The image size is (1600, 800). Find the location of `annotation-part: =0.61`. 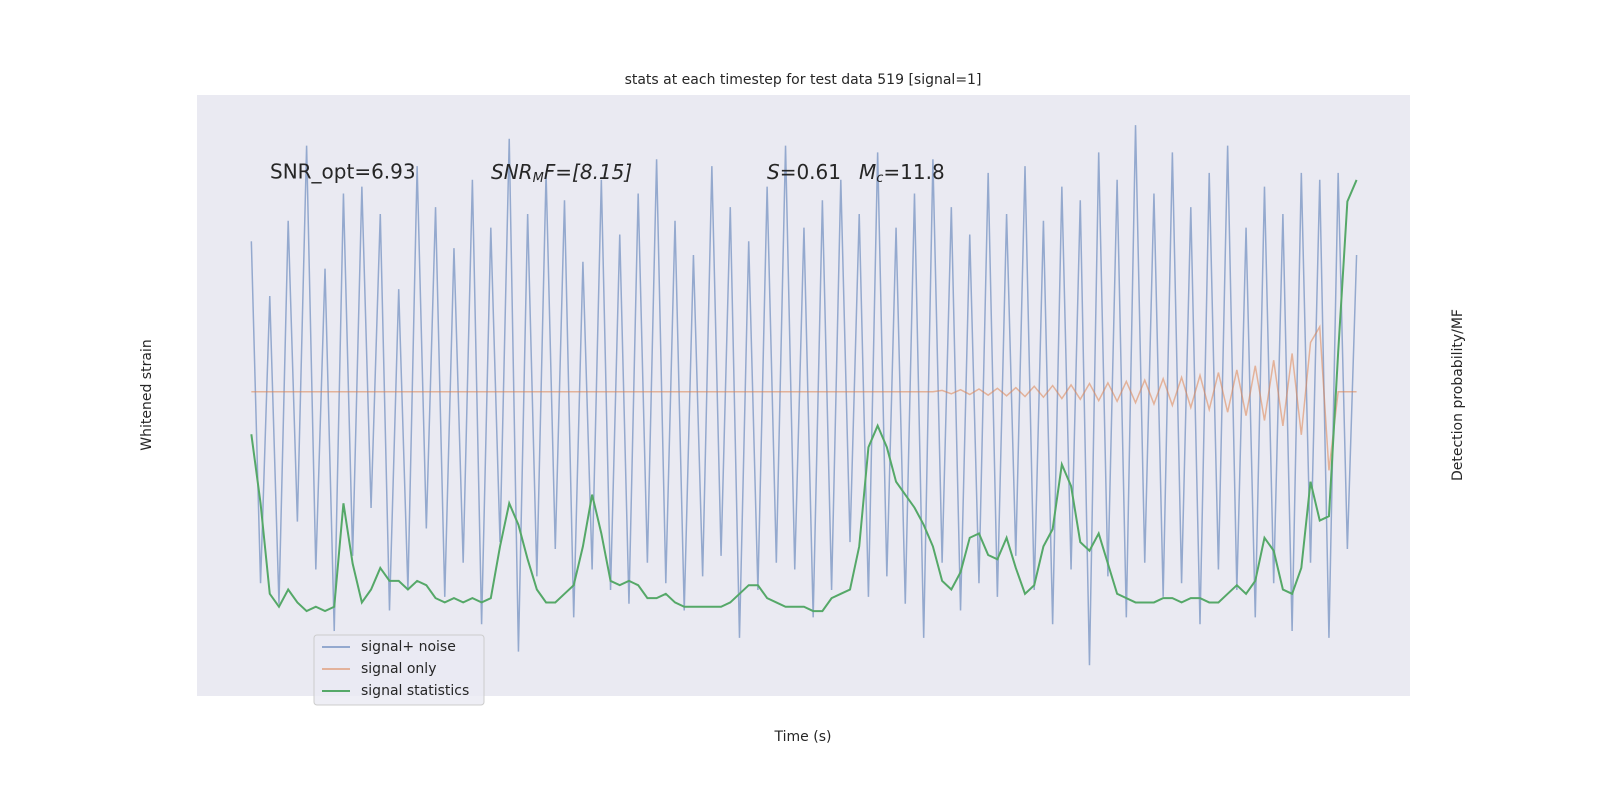

annotation-part: =0.61 is located at coordinates (810, 172).